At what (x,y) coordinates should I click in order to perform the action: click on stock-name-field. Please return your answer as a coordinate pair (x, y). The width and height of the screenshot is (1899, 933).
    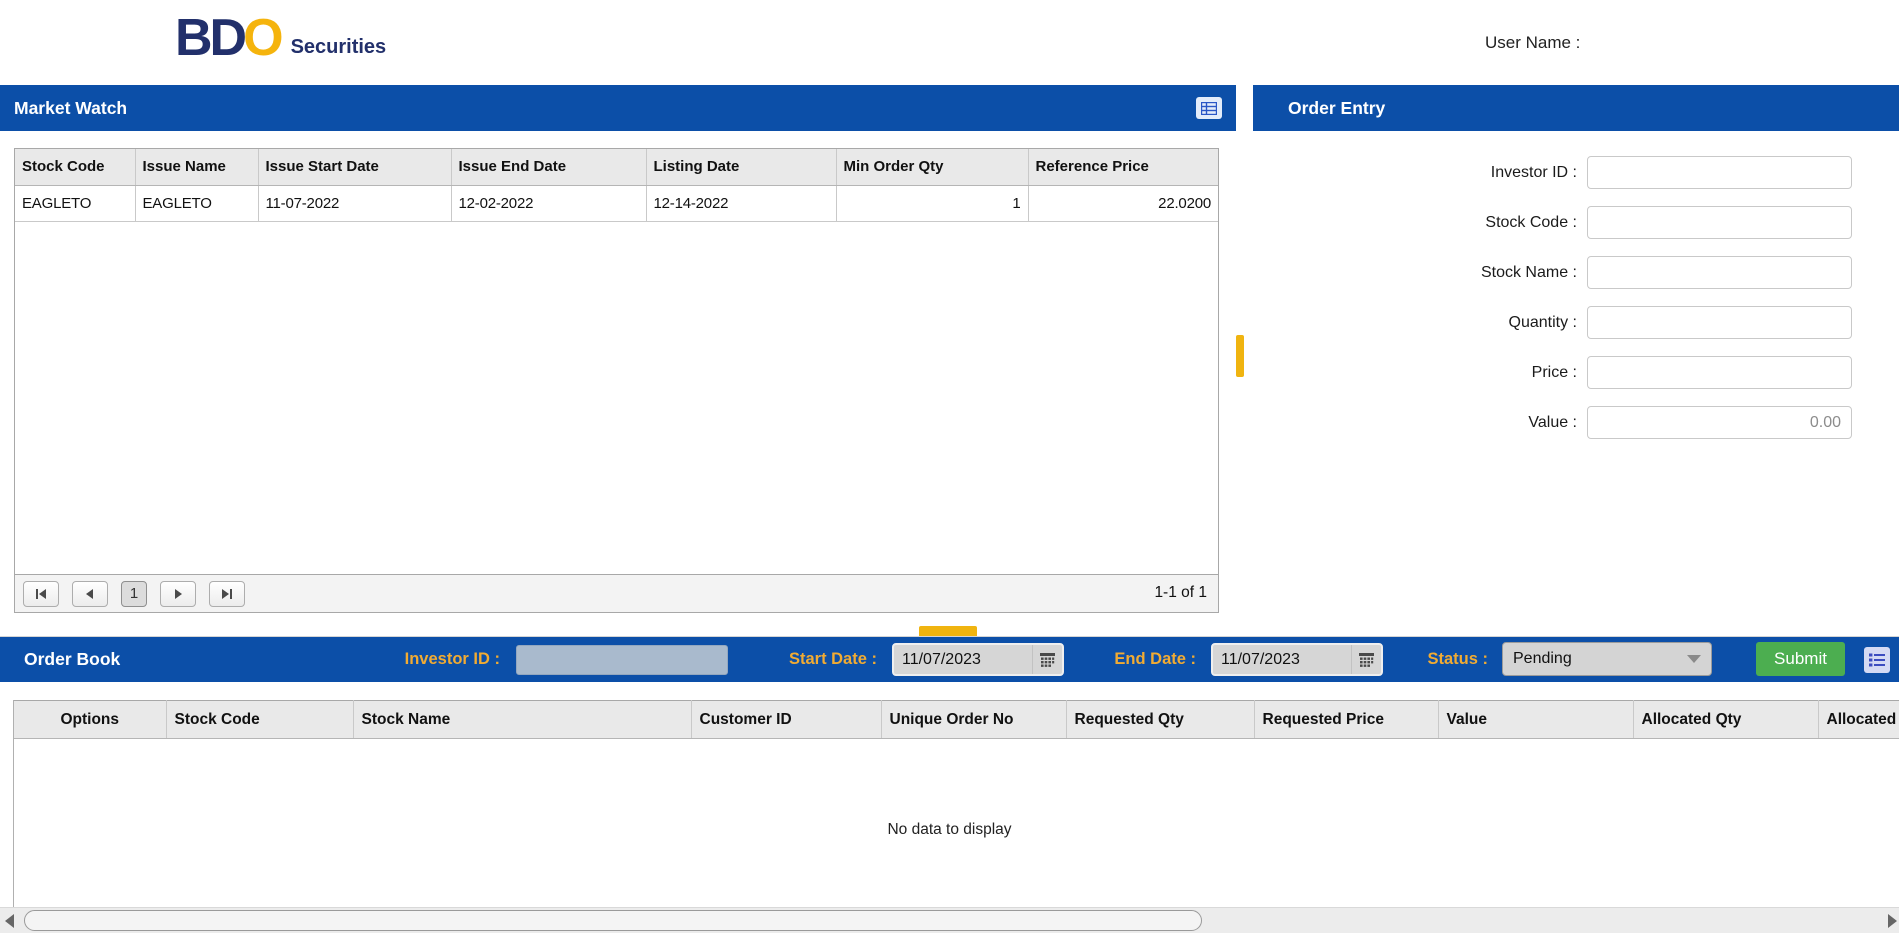
    Looking at the image, I should click on (1719, 272).